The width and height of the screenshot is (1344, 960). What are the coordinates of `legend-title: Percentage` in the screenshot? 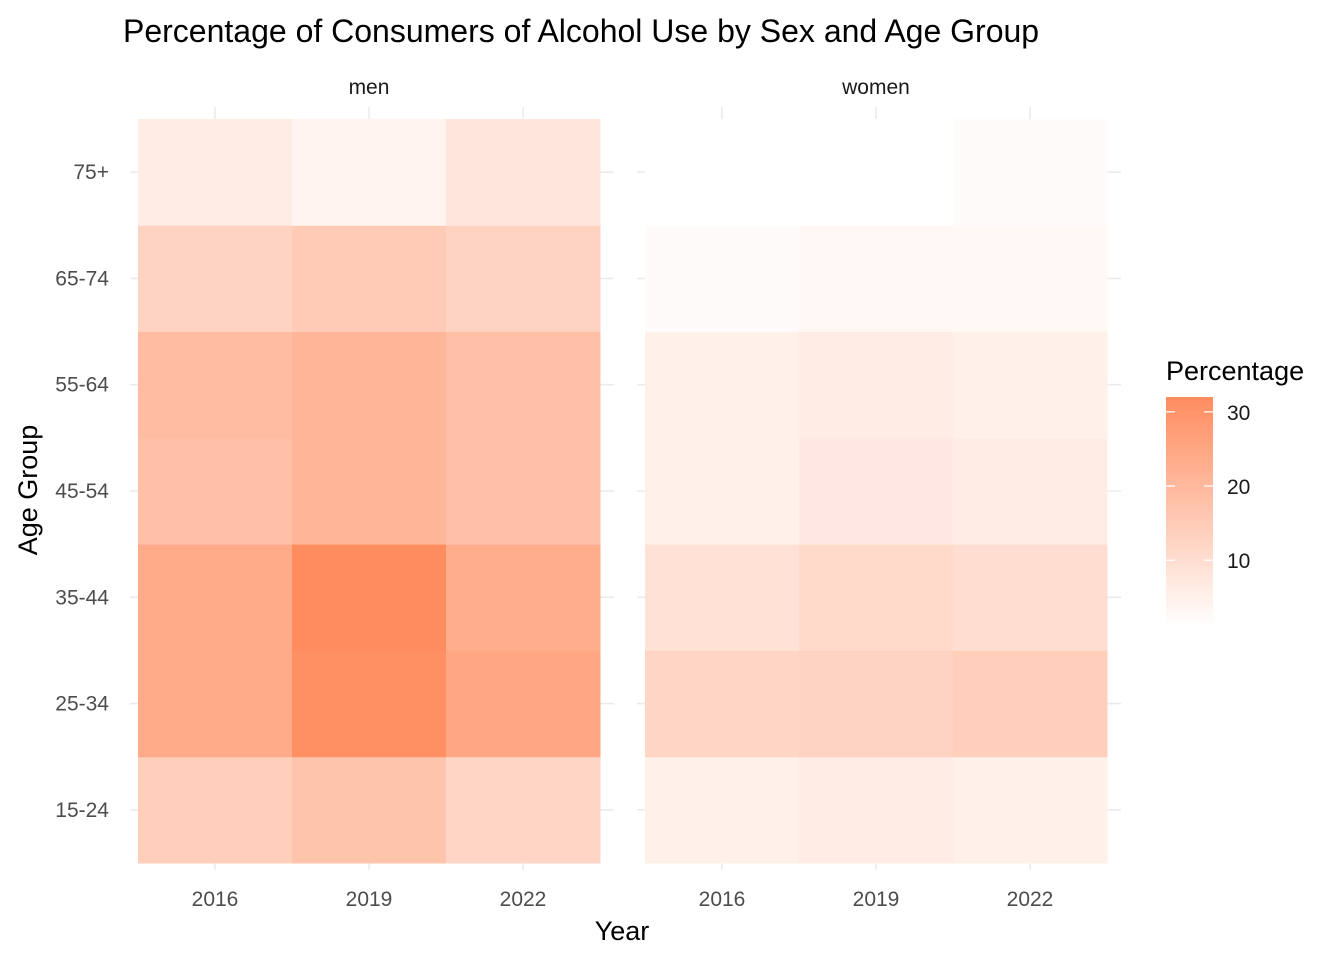 It's located at (1235, 371).